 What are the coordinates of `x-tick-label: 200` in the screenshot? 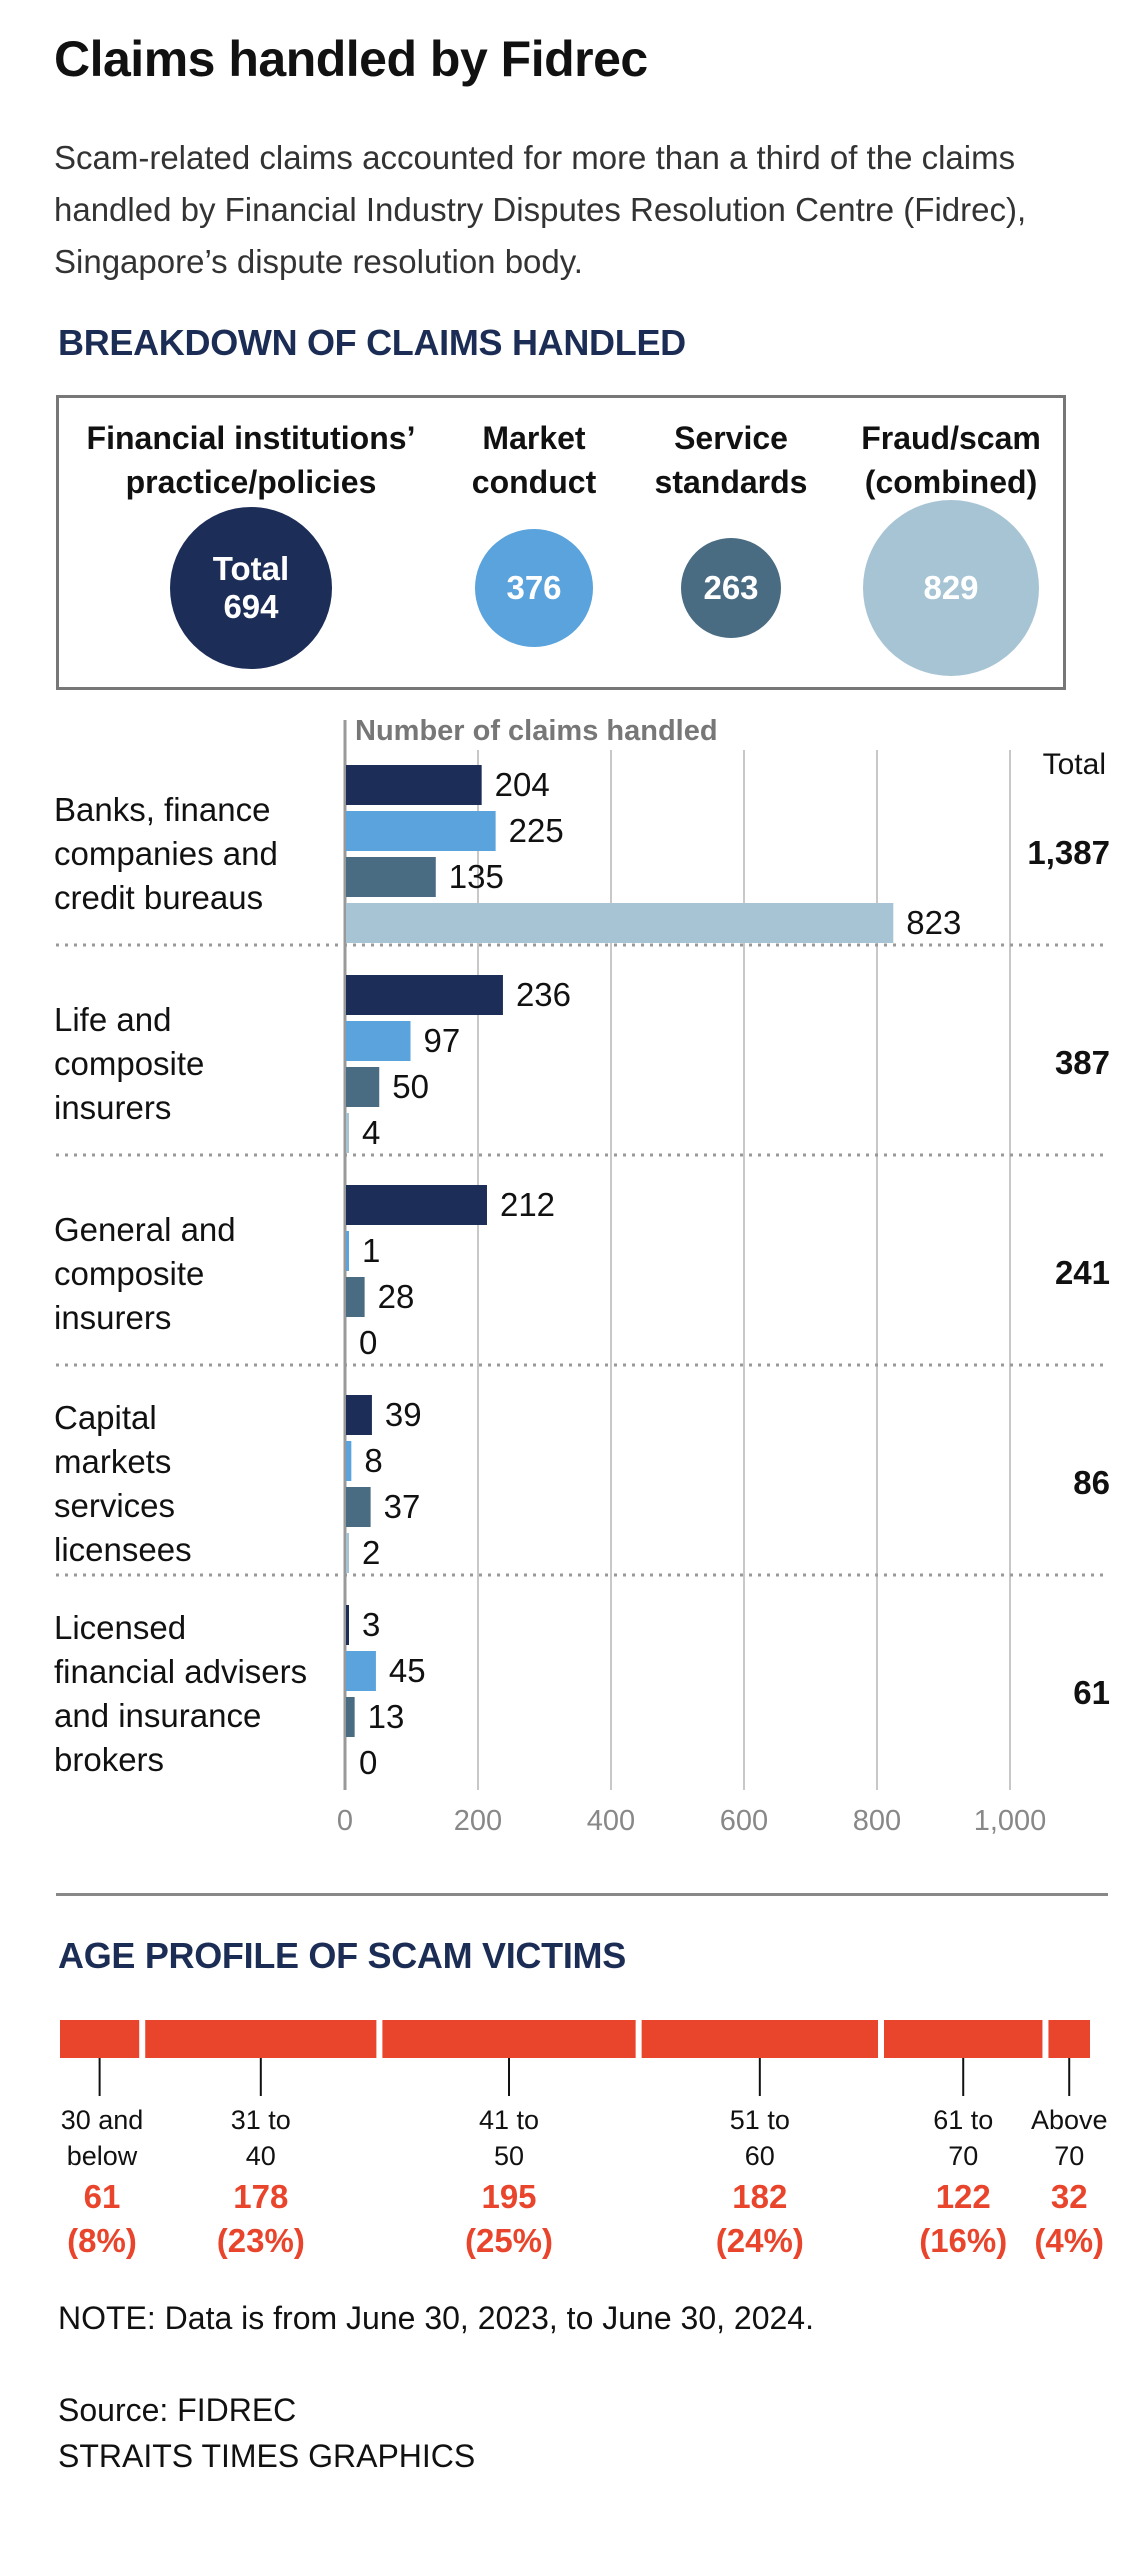 It's located at (478, 1821).